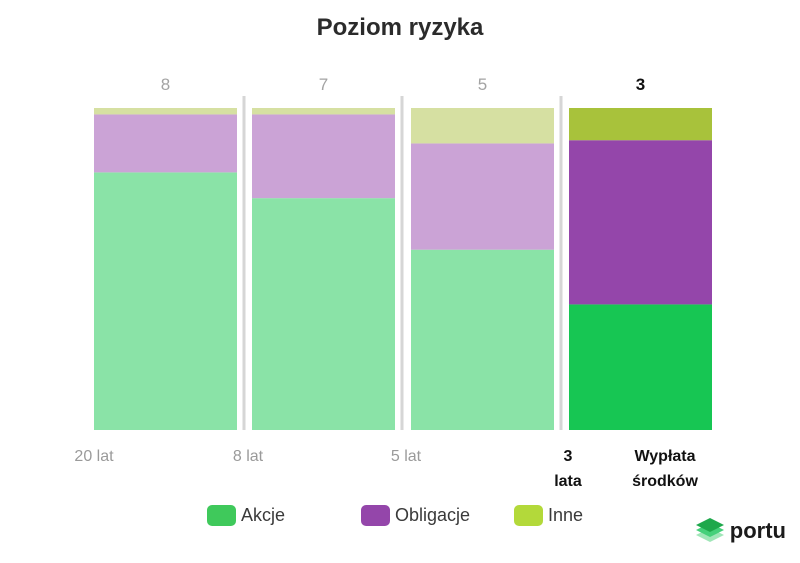 This screenshot has width=800, height=563. I want to click on risk-level-label-2: 7, so click(323, 84).